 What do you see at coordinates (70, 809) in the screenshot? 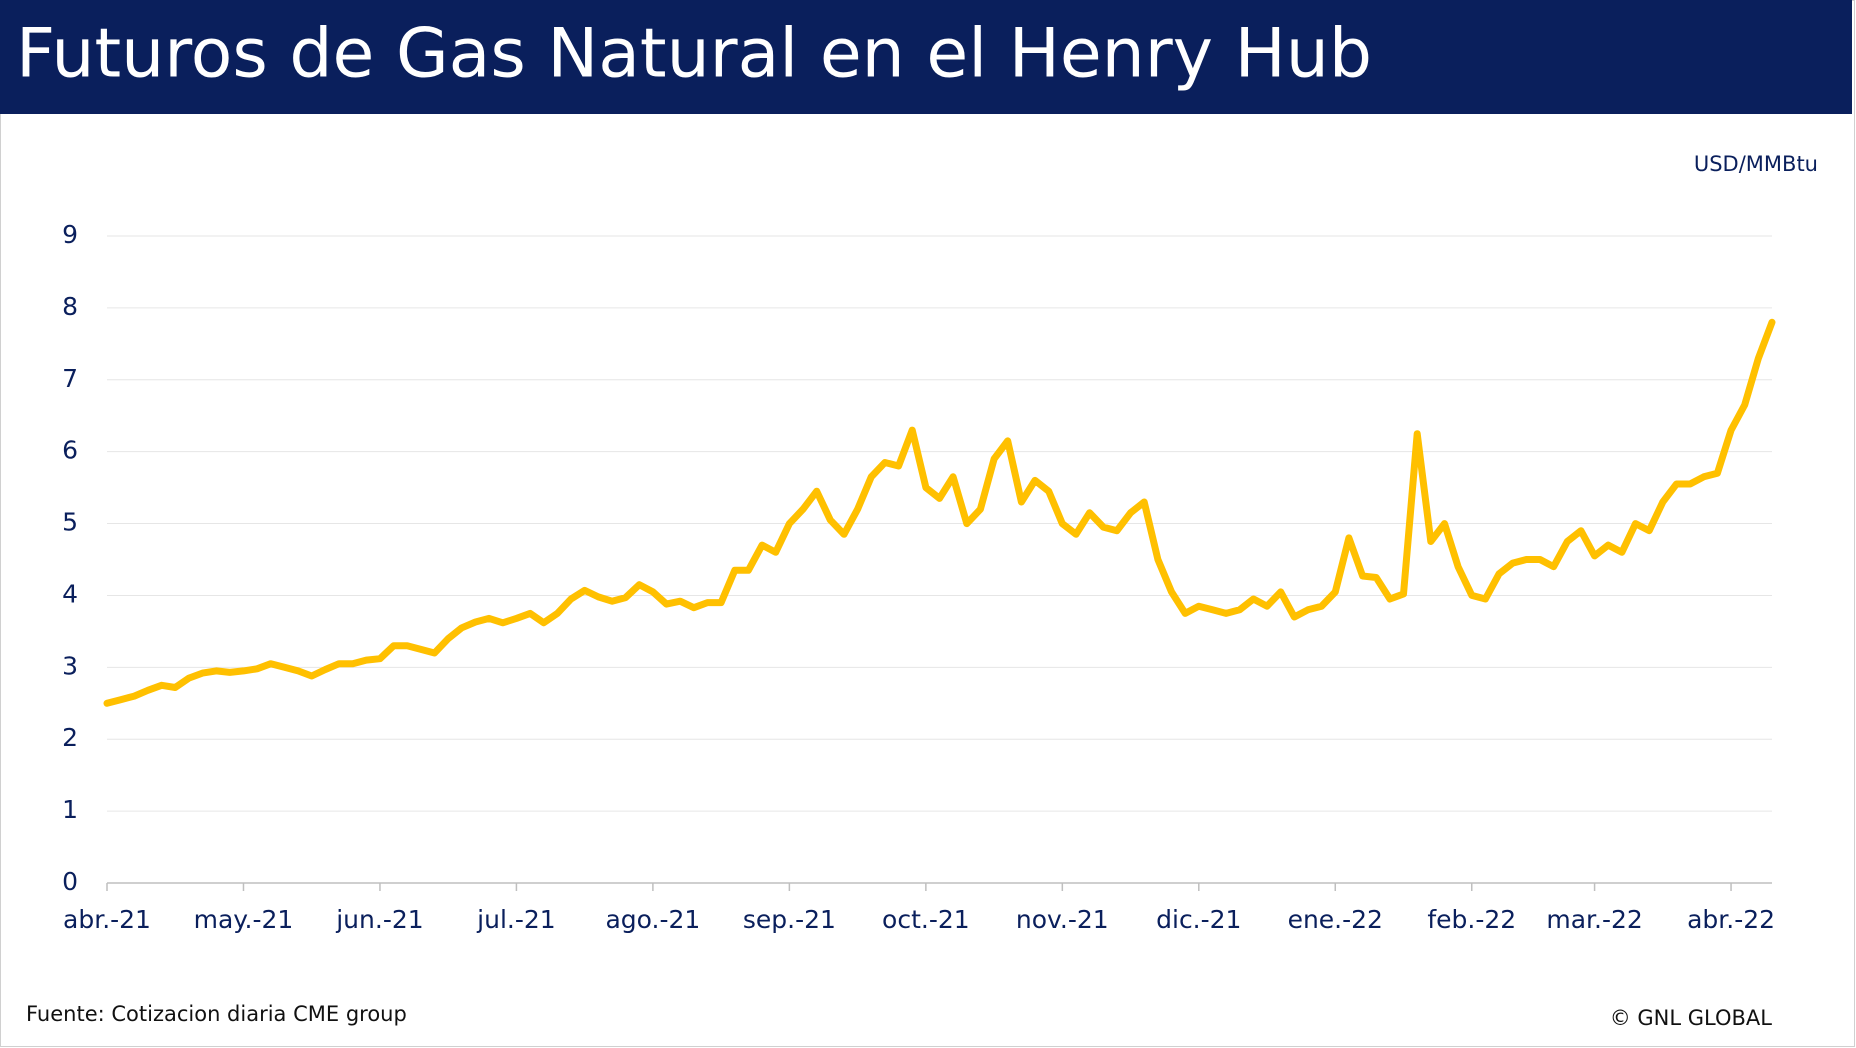
I see `y-tick-label: 1` at bounding box center [70, 809].